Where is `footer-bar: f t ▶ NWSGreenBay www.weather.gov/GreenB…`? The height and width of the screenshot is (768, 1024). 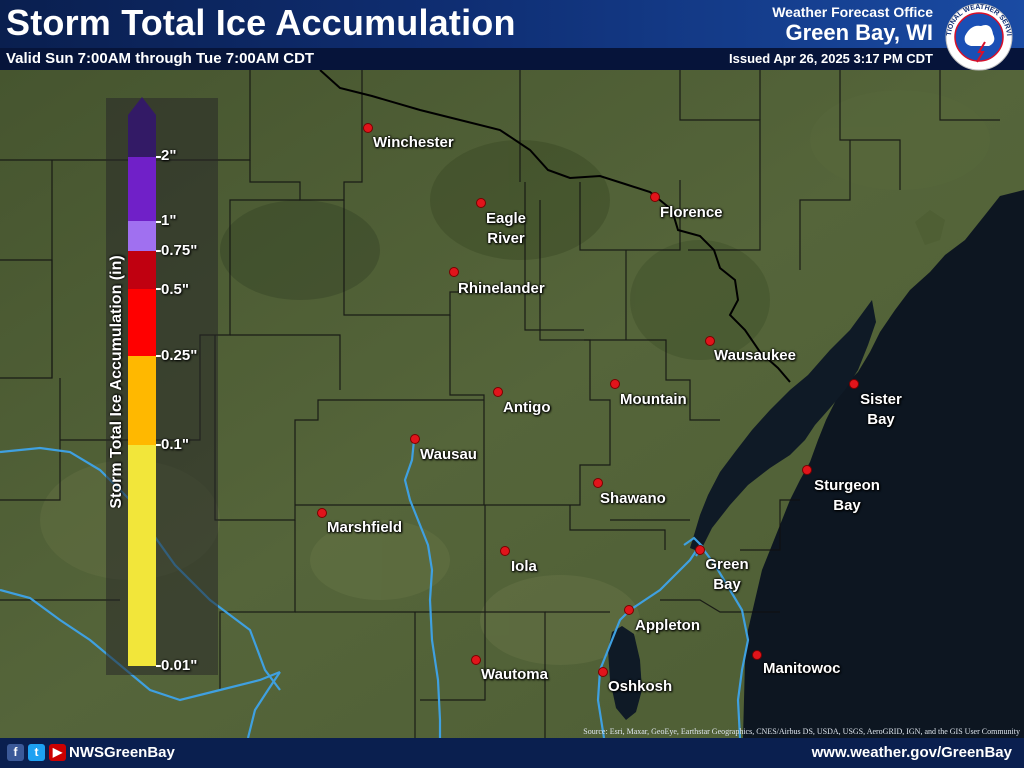 footer-bar: f t ▶ NWSGreenBay www.weather.gov/GreenB… is located at coordinates (512, 753).